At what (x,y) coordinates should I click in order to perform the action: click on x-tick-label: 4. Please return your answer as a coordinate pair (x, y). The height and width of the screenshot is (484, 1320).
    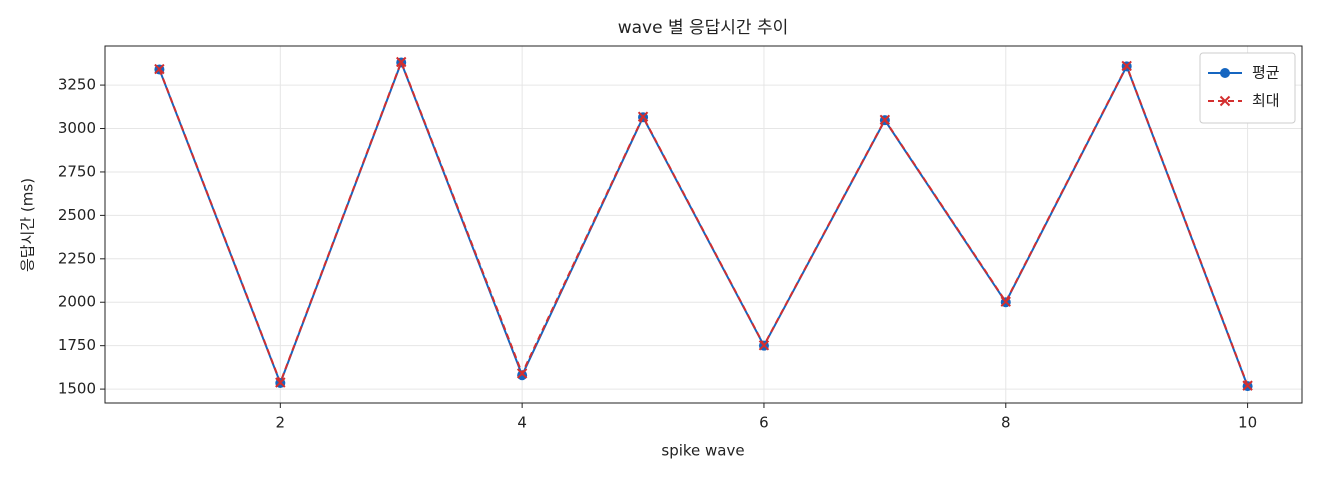
    Looking at the image, I should click on (522, 423).